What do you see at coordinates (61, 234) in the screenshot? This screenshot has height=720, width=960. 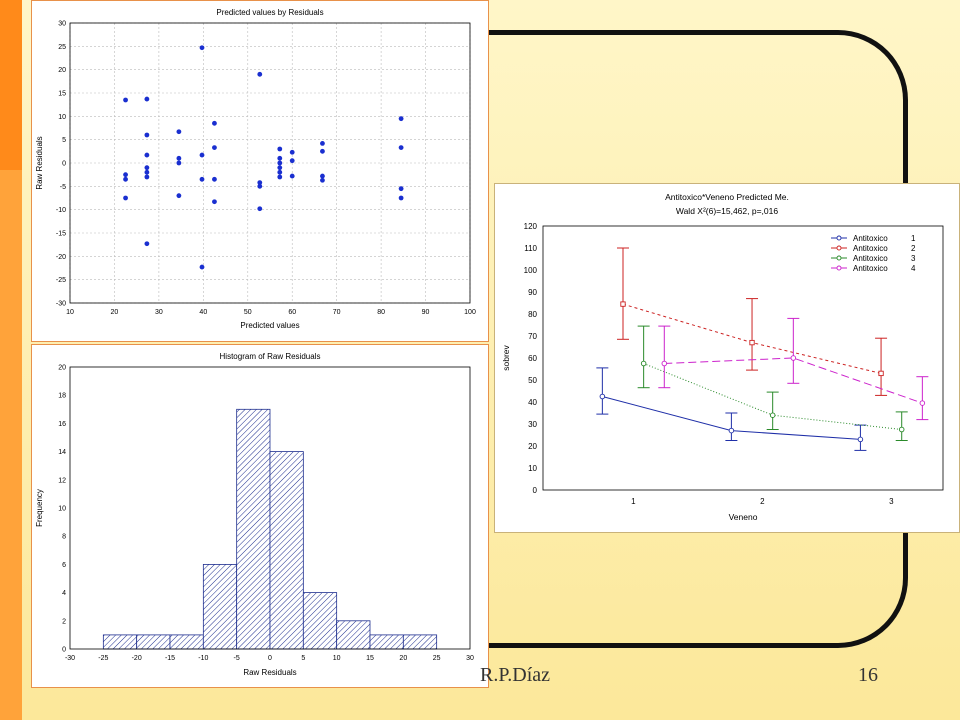 I see `y-tick-label: -15` at bounding box center [61, 234].